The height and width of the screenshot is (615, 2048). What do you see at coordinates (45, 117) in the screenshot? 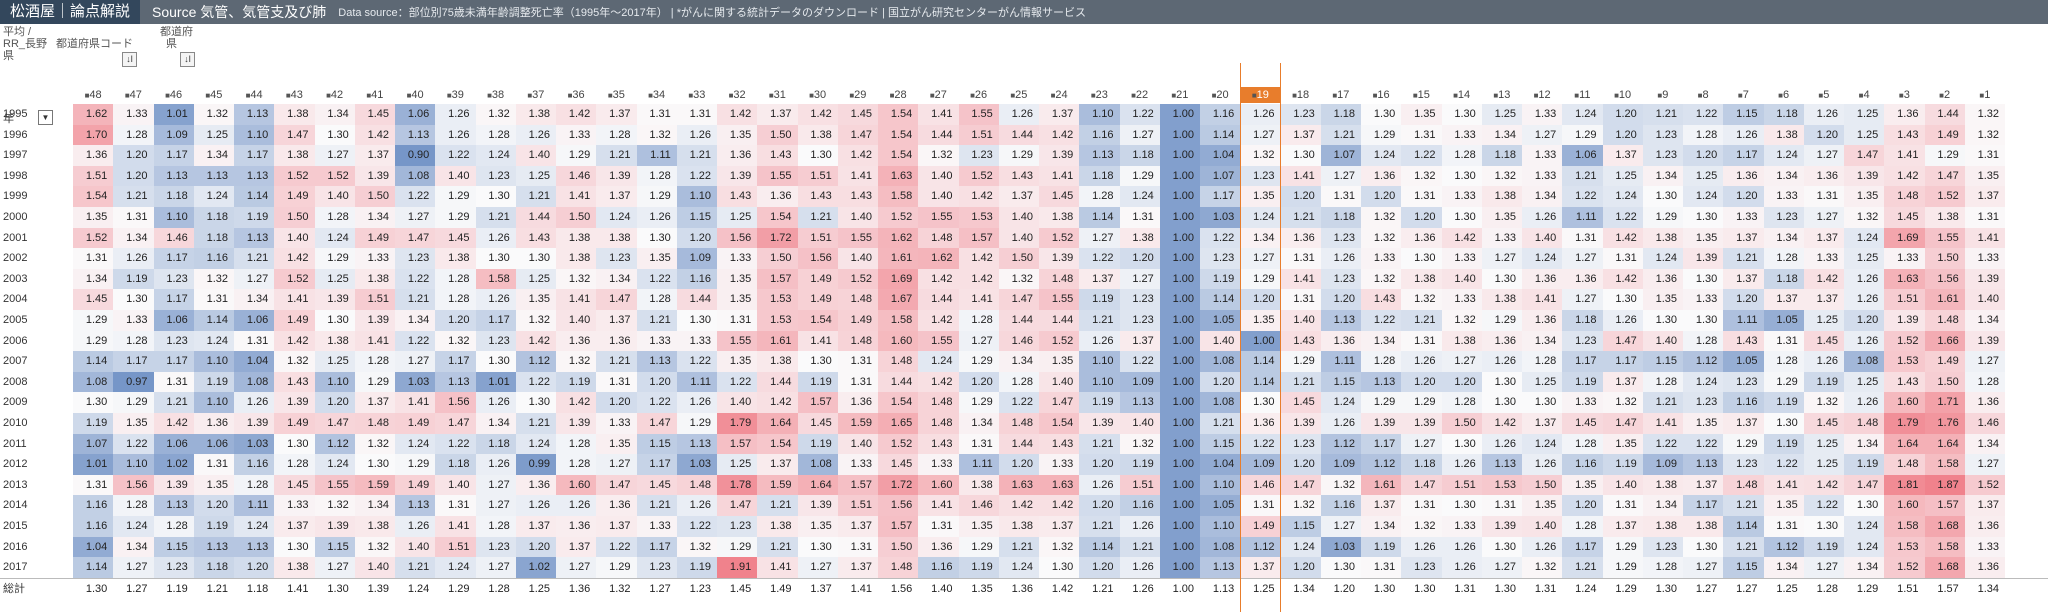
I see `filter-dropdown-icon: ▼` at bounding box center [45, 117].